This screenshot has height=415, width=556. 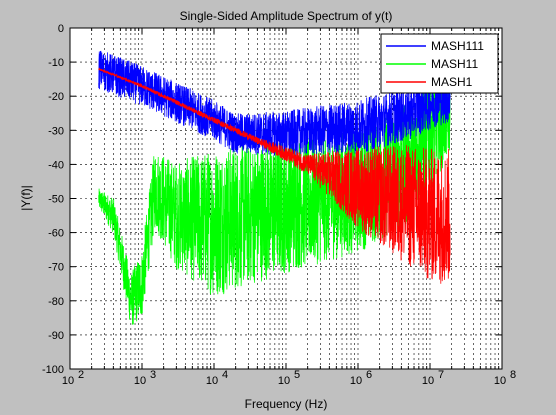 What do you see at coordinates (56, 234) in the screenshot?
I see `y-tick-label: -60` at bounding box center [56, 234].